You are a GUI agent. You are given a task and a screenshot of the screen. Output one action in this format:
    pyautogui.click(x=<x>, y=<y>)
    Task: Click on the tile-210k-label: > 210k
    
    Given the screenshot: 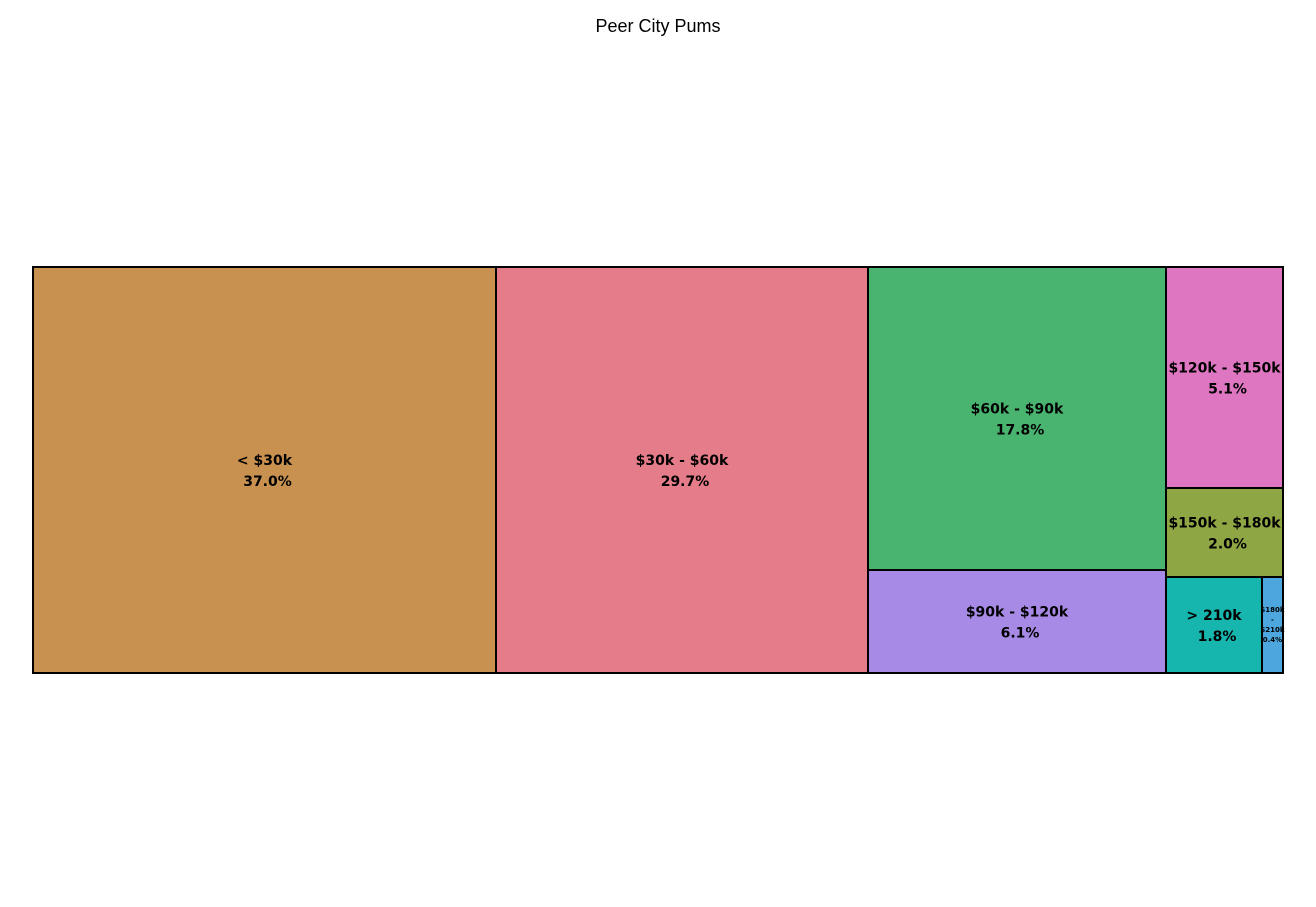 What is the action you would take?
    pyautogui.click(x=1214, y=616)
    